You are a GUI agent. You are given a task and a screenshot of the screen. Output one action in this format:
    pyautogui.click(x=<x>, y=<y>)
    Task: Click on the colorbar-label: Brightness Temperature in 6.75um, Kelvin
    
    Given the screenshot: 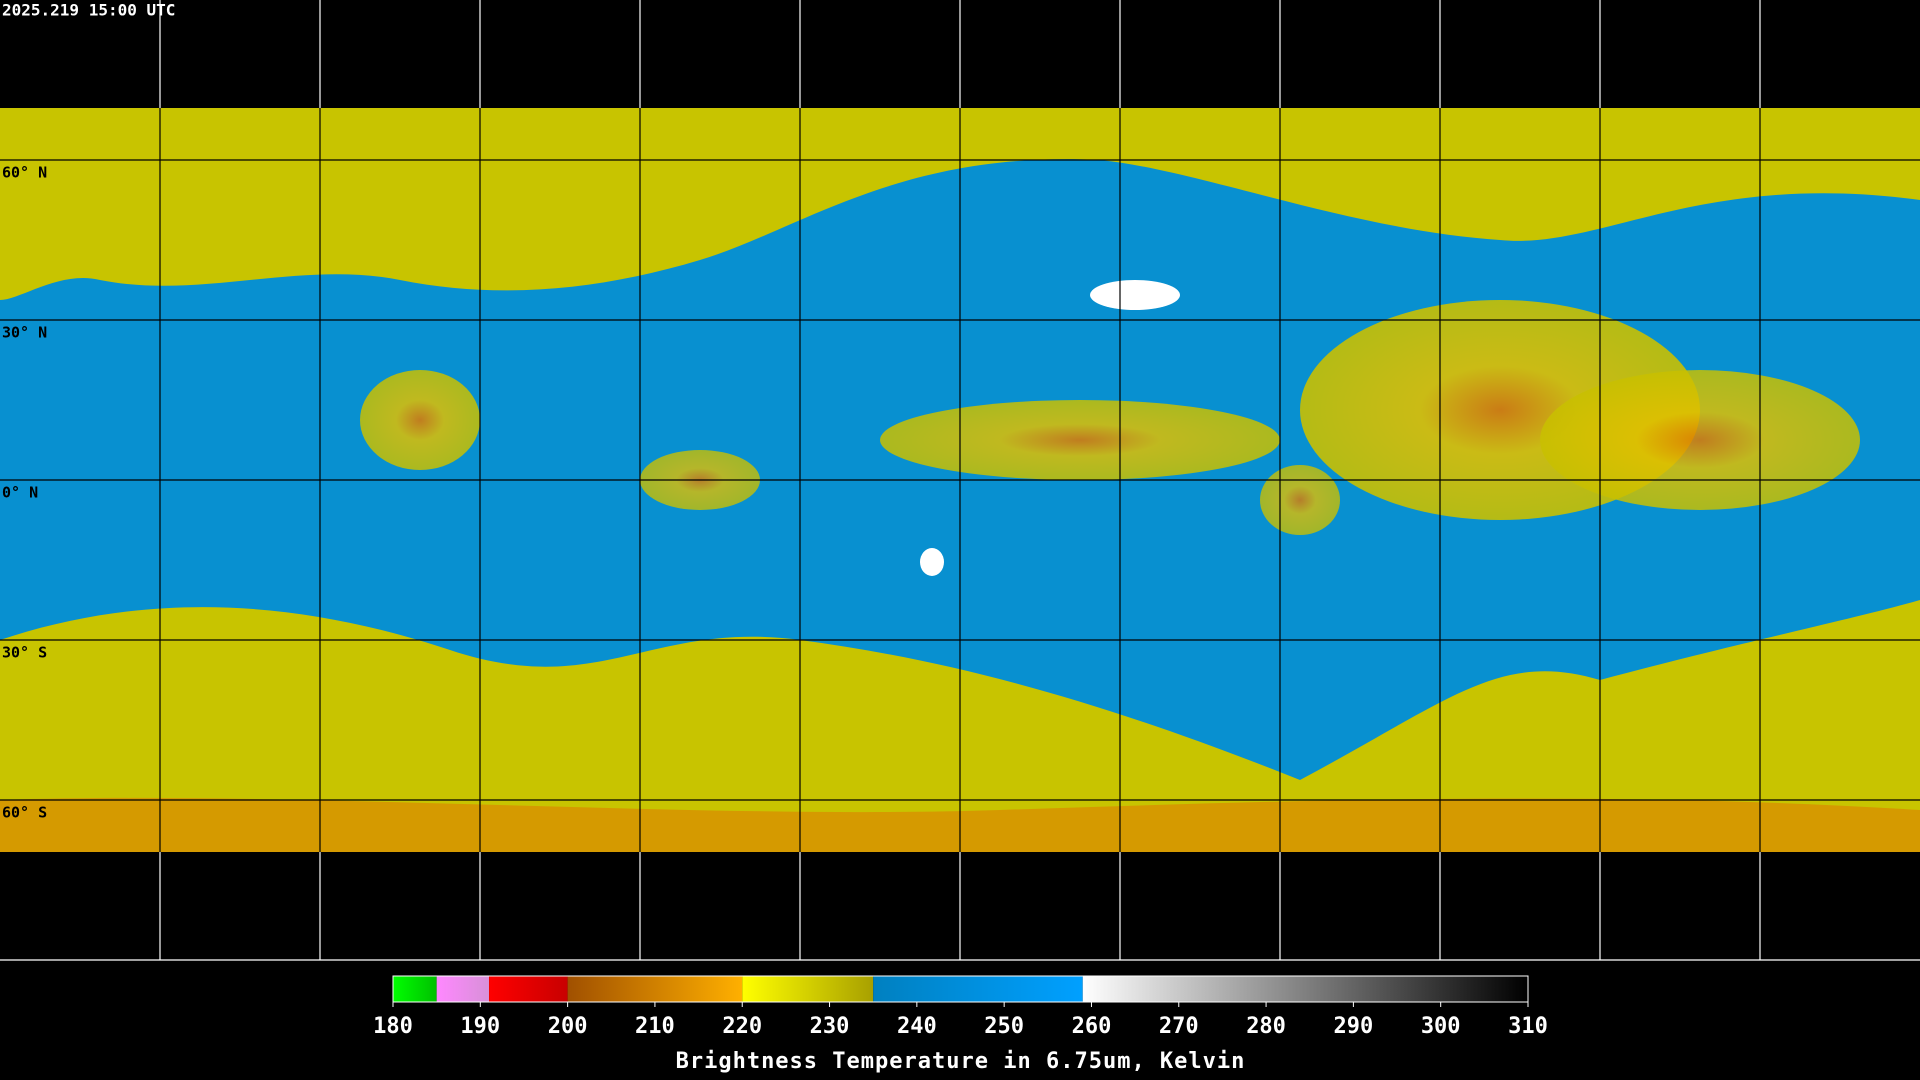 What is the action you would take?
    pyautogui.click(x=961, y=1061)
    